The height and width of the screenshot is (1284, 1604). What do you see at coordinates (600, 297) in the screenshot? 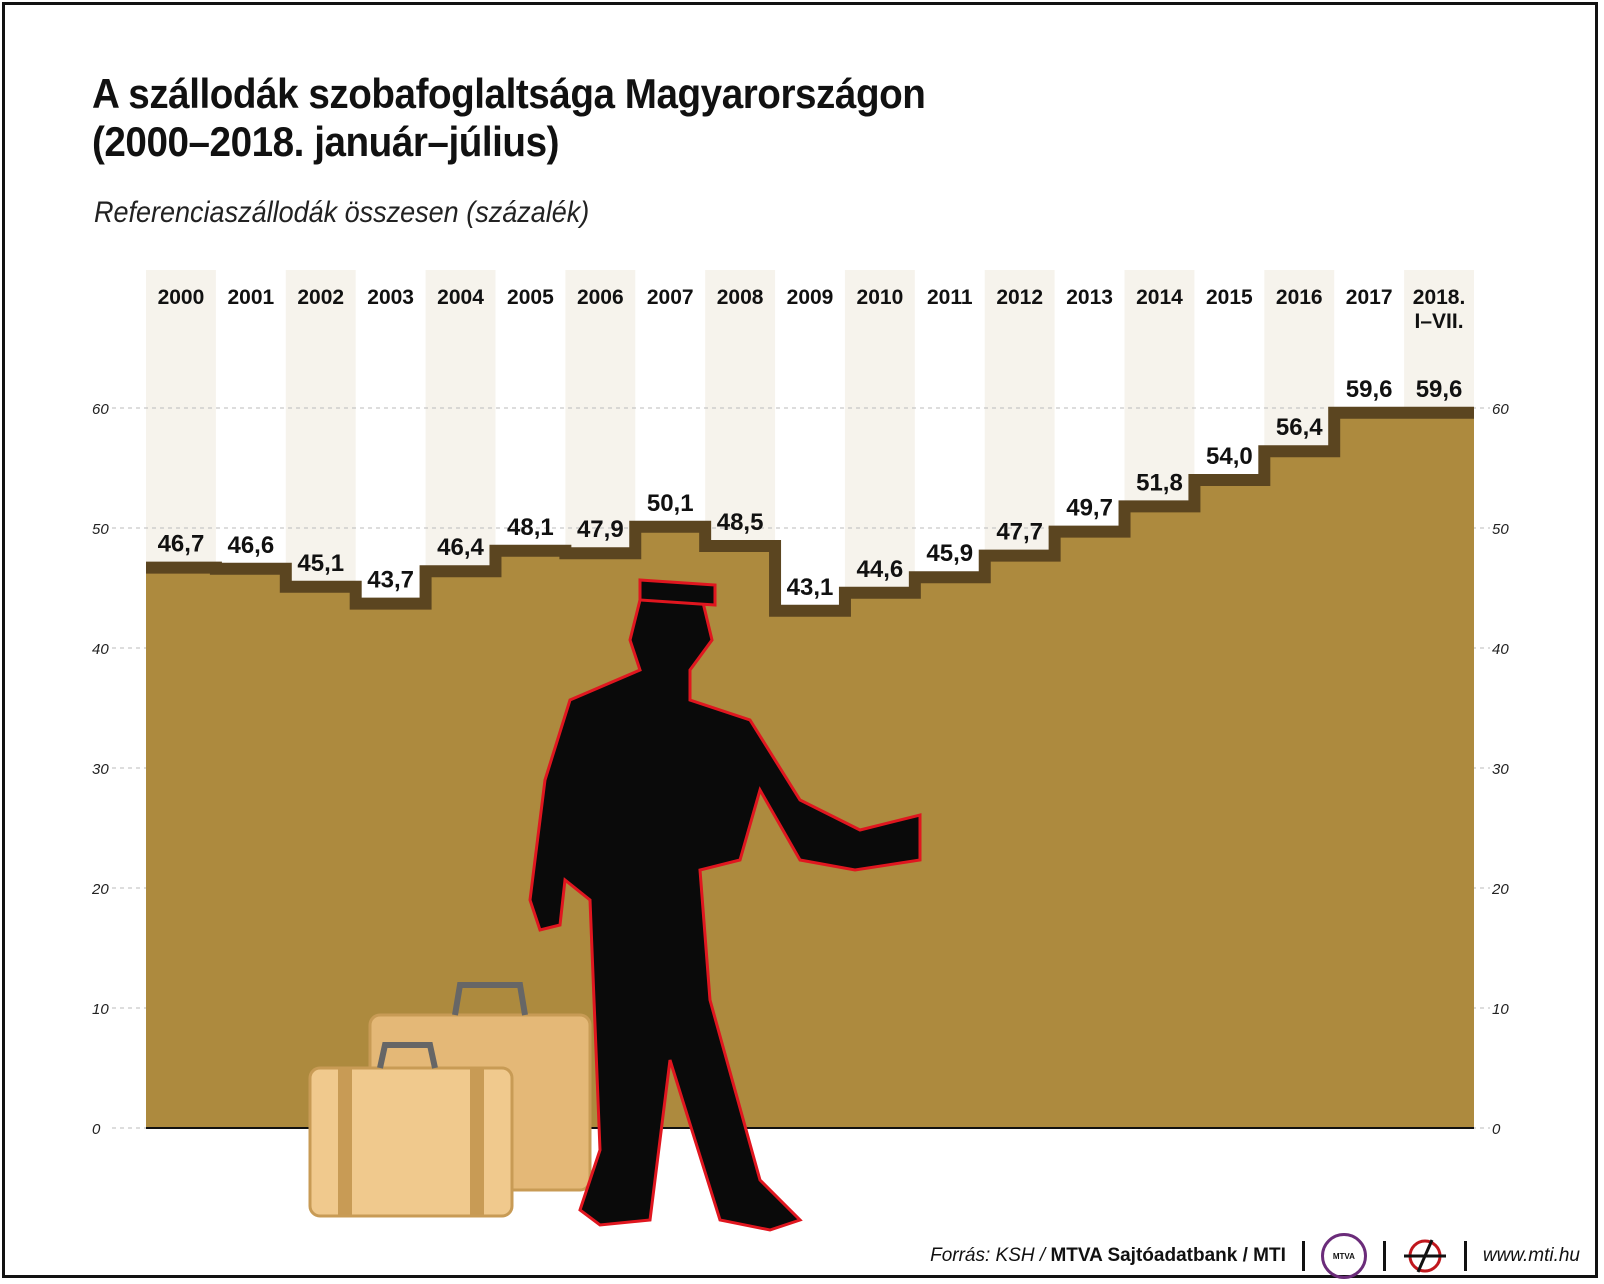
I see `x-tick-label: 2006` at bounding box center [600, 297].